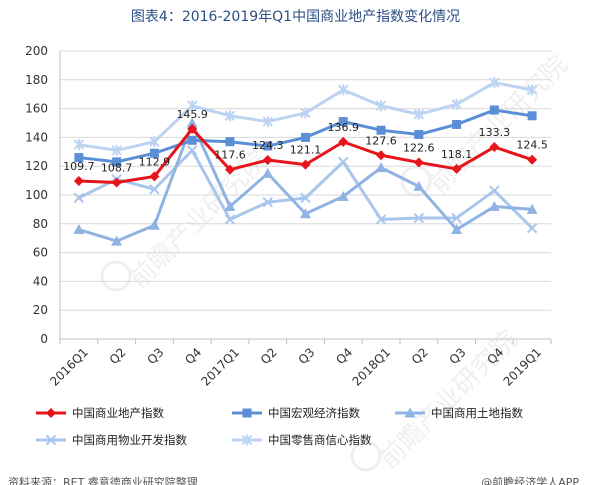 This screenshot has height=485, width=591. What do you see at coordinates (40, 310) in the screenshot?
I see `y-tick-label: 20` at bounding box center [40, 310].